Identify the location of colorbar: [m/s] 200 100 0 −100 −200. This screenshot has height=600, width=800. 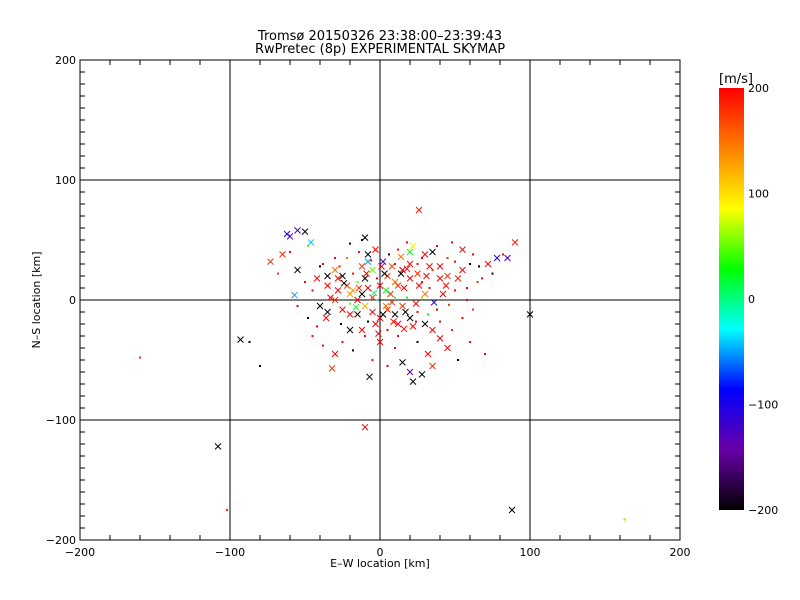
(748, 294).